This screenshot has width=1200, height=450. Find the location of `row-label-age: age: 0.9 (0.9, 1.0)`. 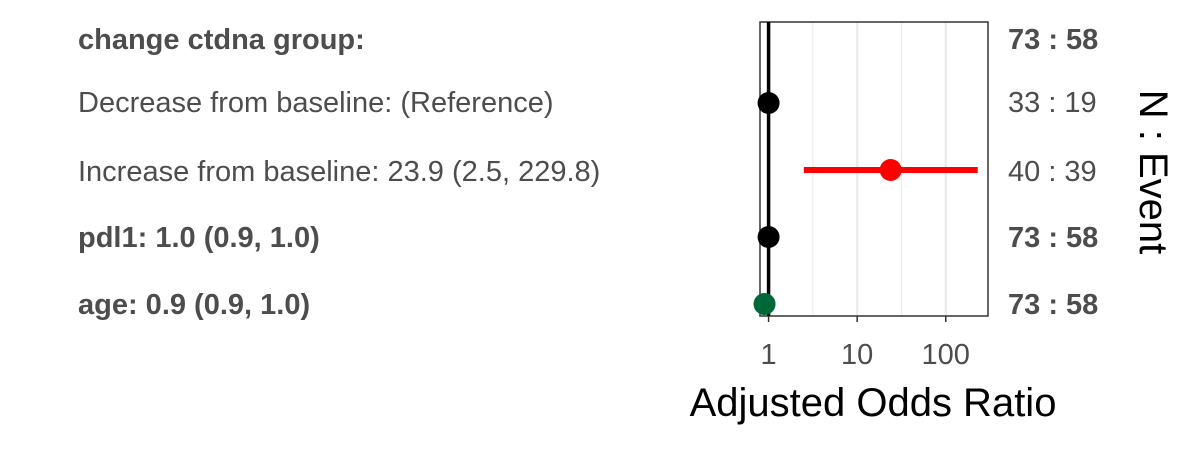

row-label-age: age: 0.9 (0.9, 1.0) is located at coordinates (194, 305).